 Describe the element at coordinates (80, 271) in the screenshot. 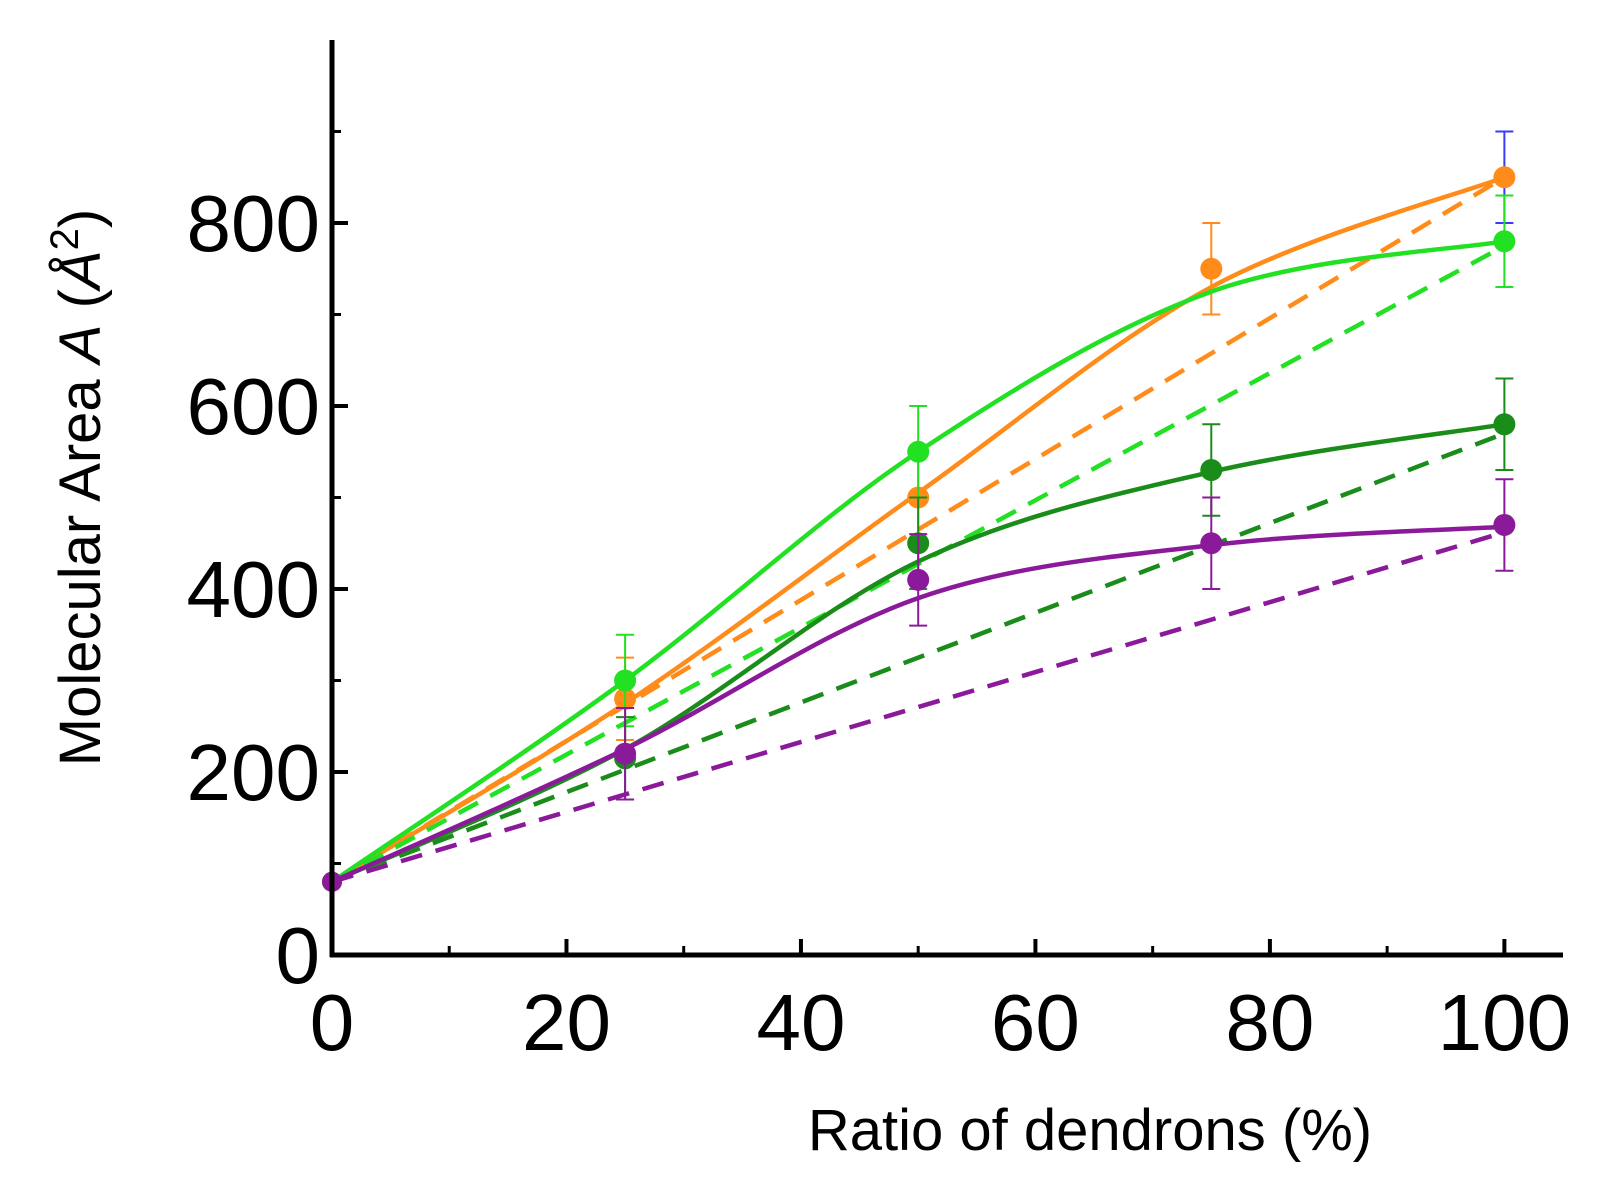

I see `y-axis-title-unit: Å` at that location.